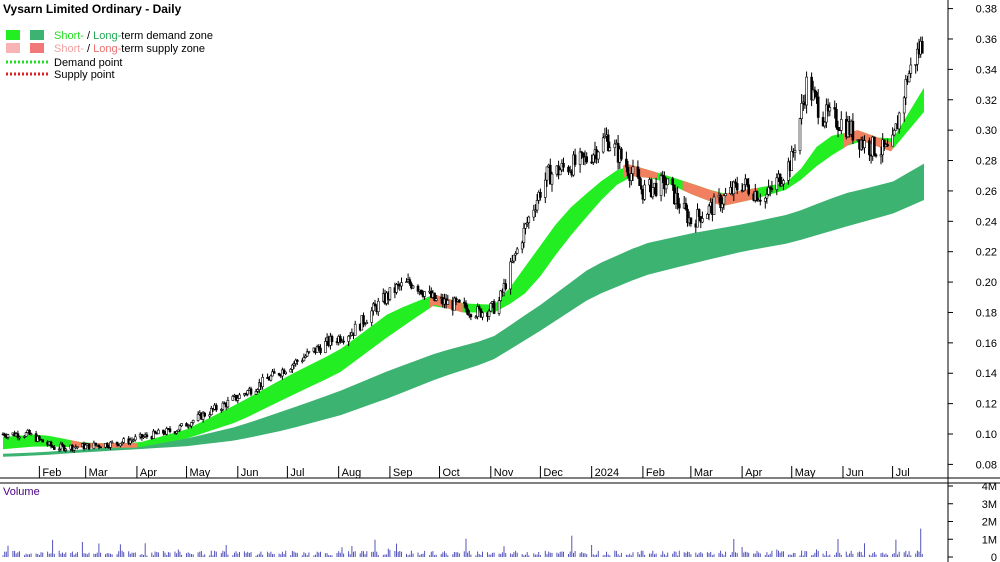 The height and width of the screenshot is (562, 1000). Describe the element at coordinates (107, 49) in the screenshot. I see `legend-part: Long-` at that location.